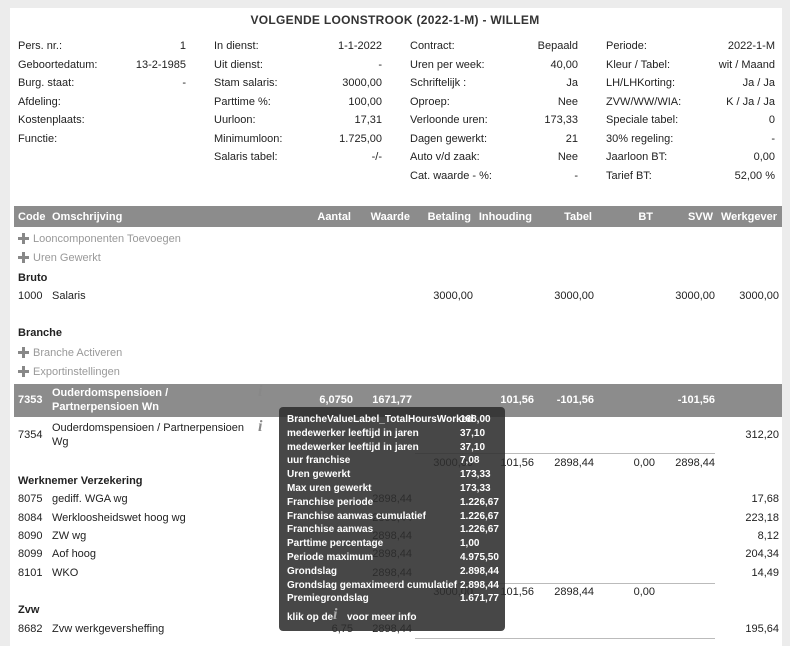 The image size is (790, 646). Describe the element at coordinates (451, 176) in the screenshot. I see `info-label: Cat. waarde - %:` at that location.